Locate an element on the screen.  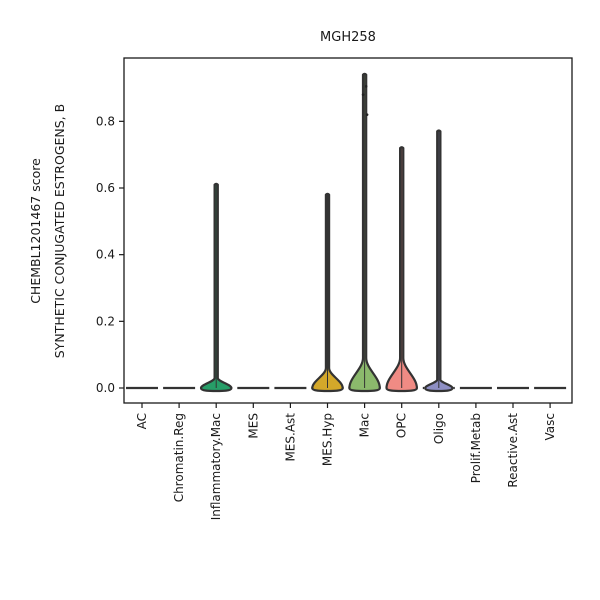
x-tick-label: OPC is located at coordinates (402, 425).